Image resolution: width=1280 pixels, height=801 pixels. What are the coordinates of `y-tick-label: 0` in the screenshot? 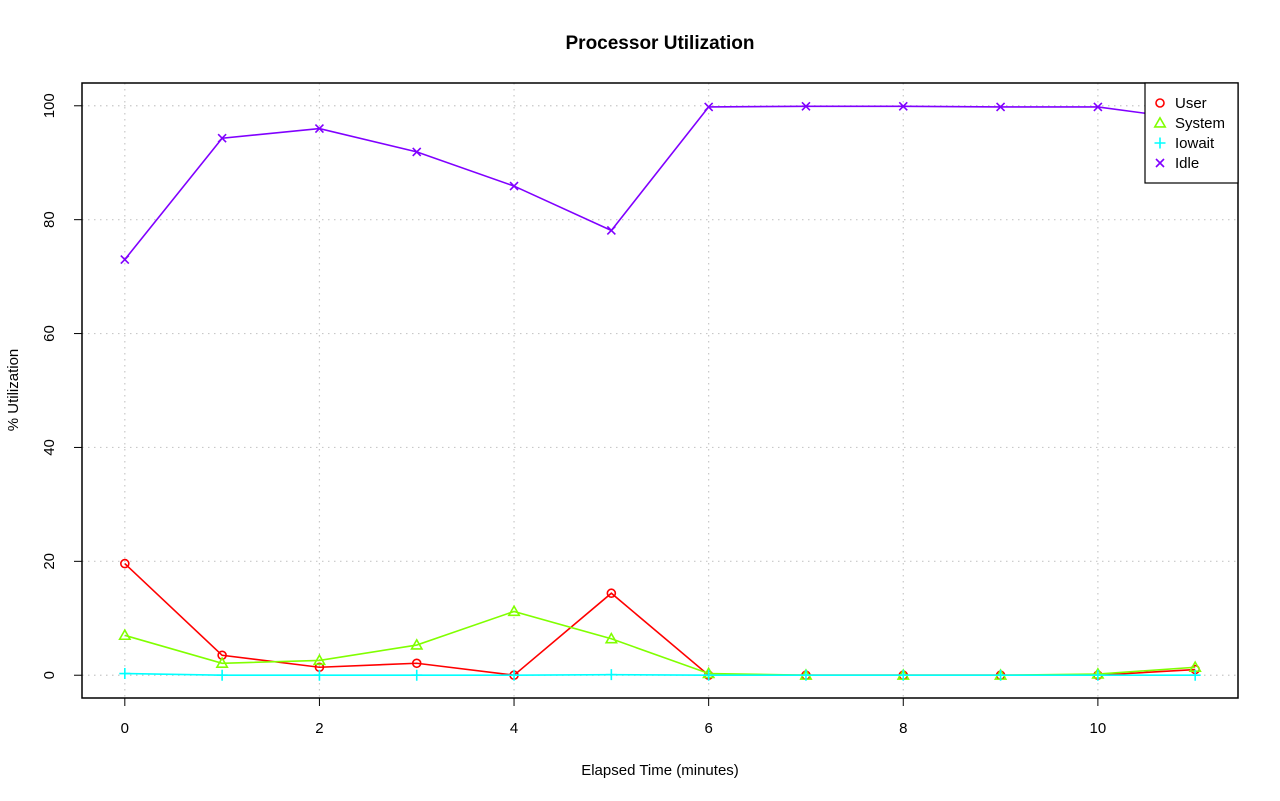 It's located at (49, 675).